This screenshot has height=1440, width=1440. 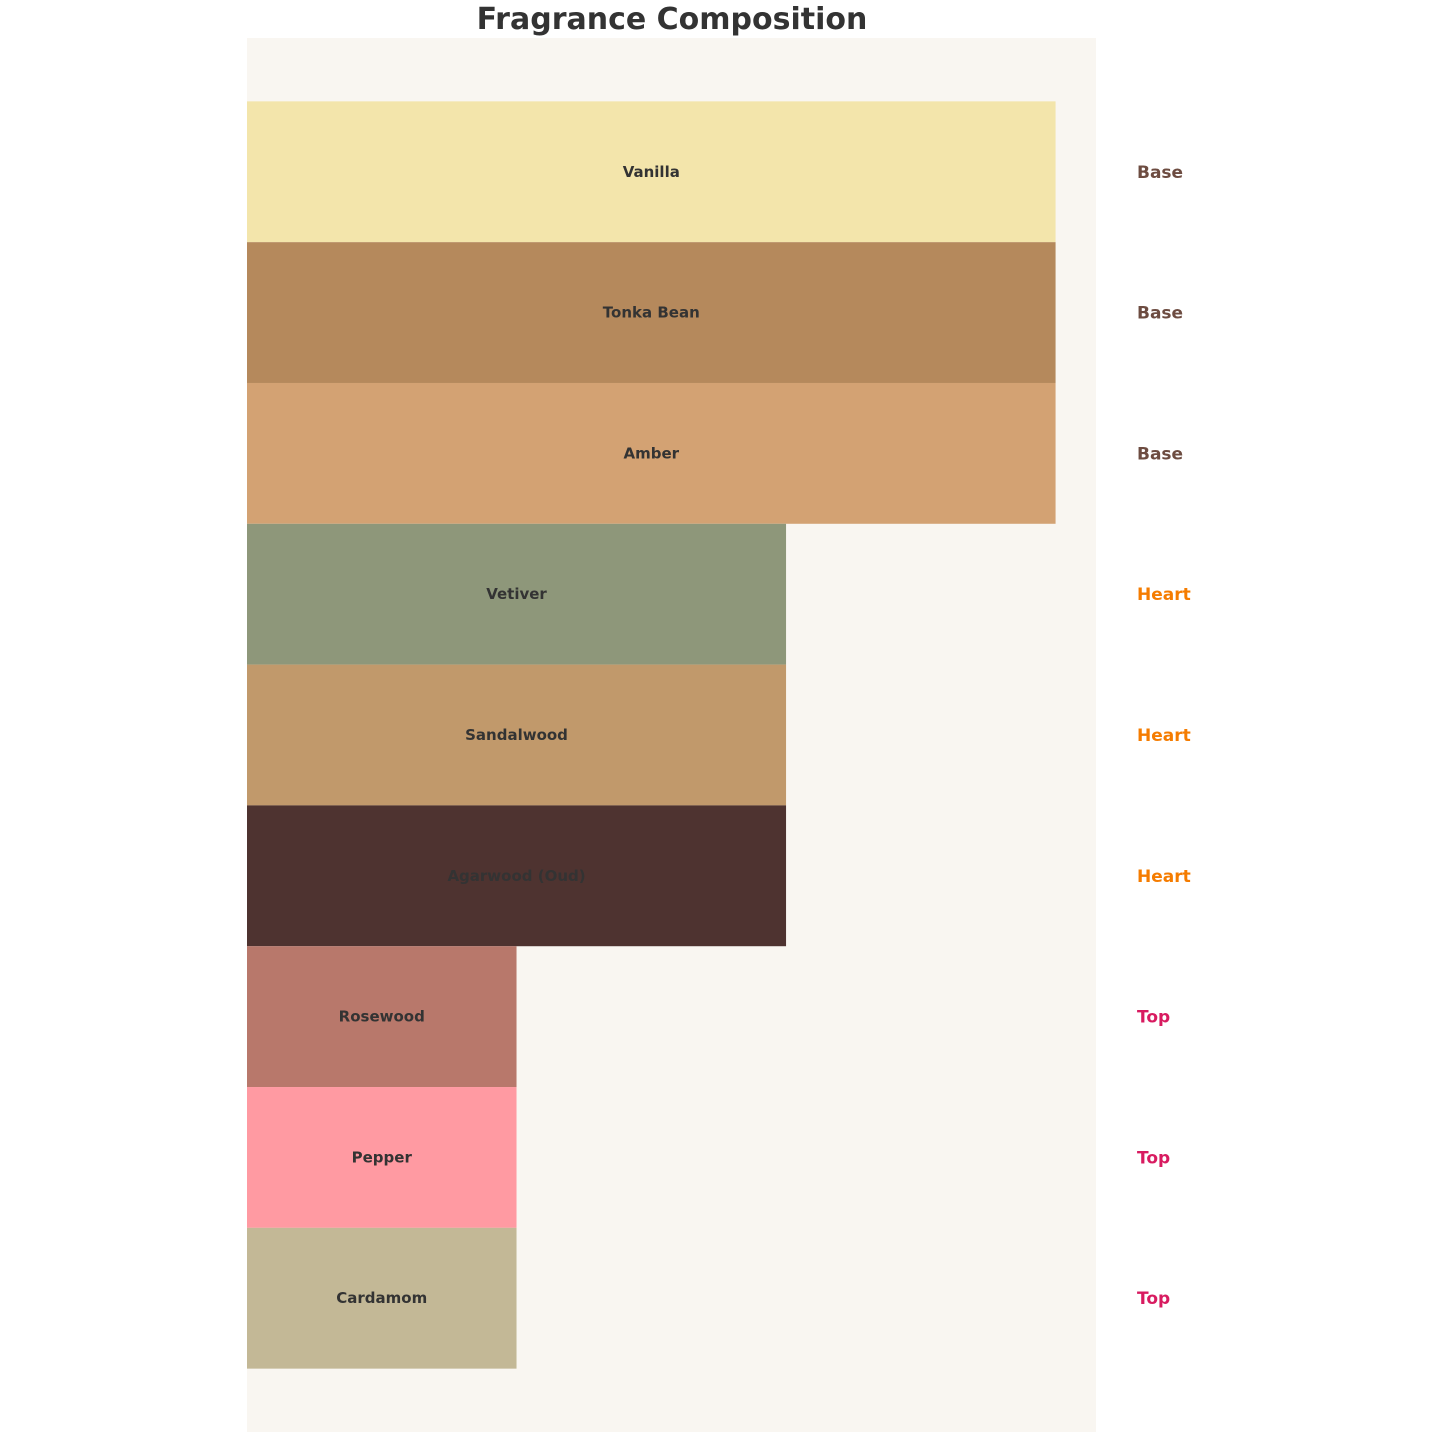 I want to click on bar-label: Rosewood, so click(x=382, y=1017).